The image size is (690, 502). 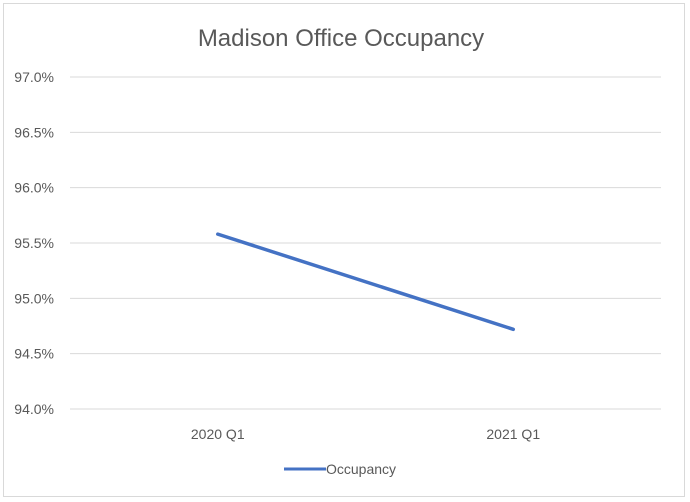 I want to click on series-group, so click(x=365, y=282).